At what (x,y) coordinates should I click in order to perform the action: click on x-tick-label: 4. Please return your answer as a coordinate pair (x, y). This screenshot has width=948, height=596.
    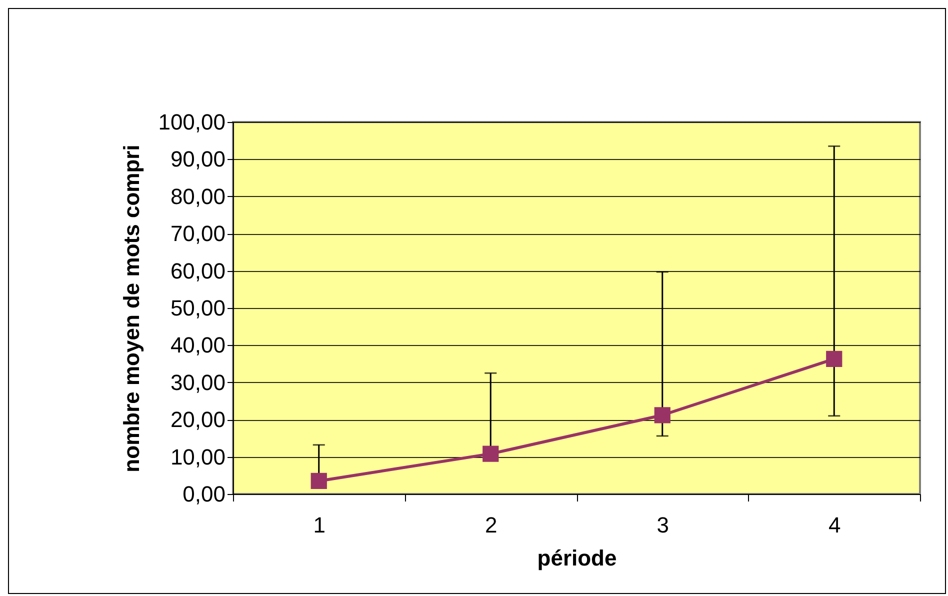
    Looking at the image, I should click on (834, 525).